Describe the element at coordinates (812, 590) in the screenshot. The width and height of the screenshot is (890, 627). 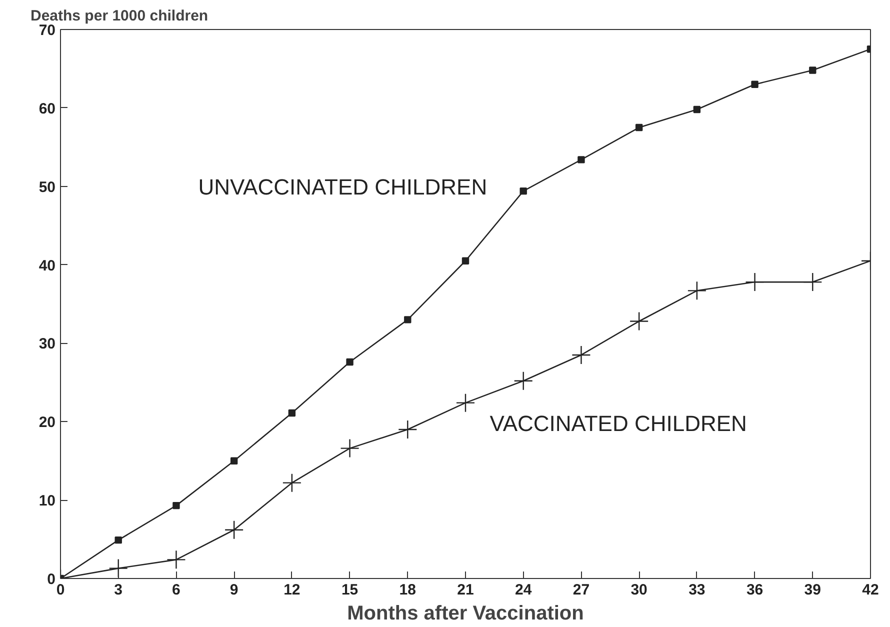
I see `x-tick-label: 39` at that location.